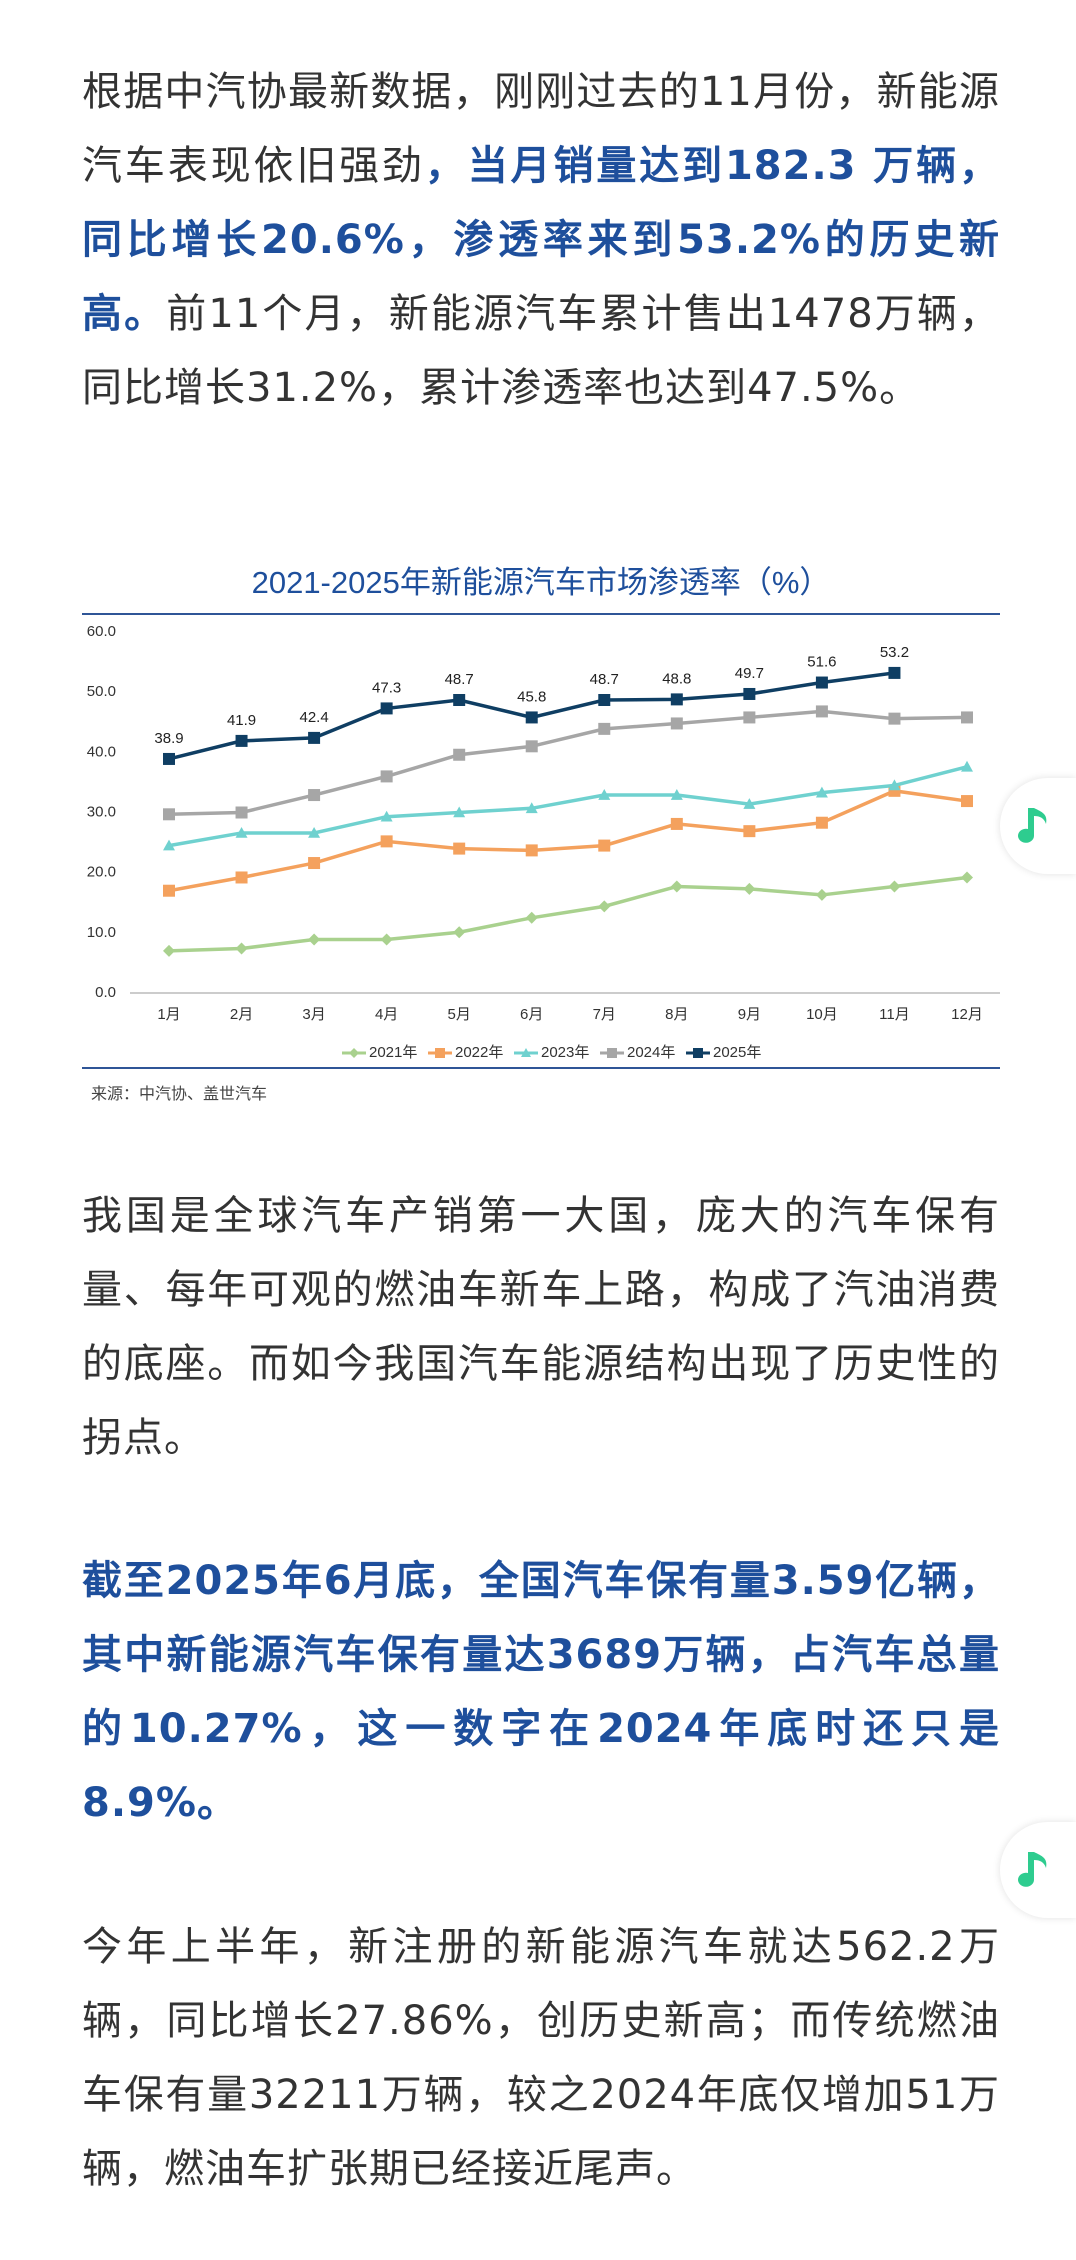 The width and height of the screenshot is (1076, 2260). What do you see at coordinates (393, 1052) in the screenshot?
I see `legend-label: 2021年` at bounding box center [393, 1052].